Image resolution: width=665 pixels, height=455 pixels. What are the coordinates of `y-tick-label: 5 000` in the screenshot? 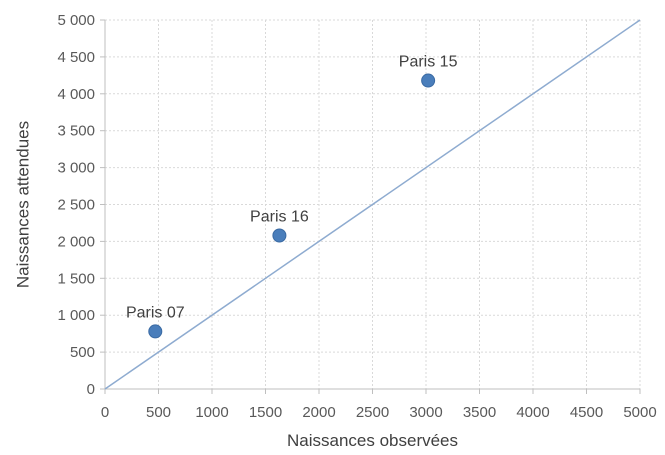 It's located at (76, 20).